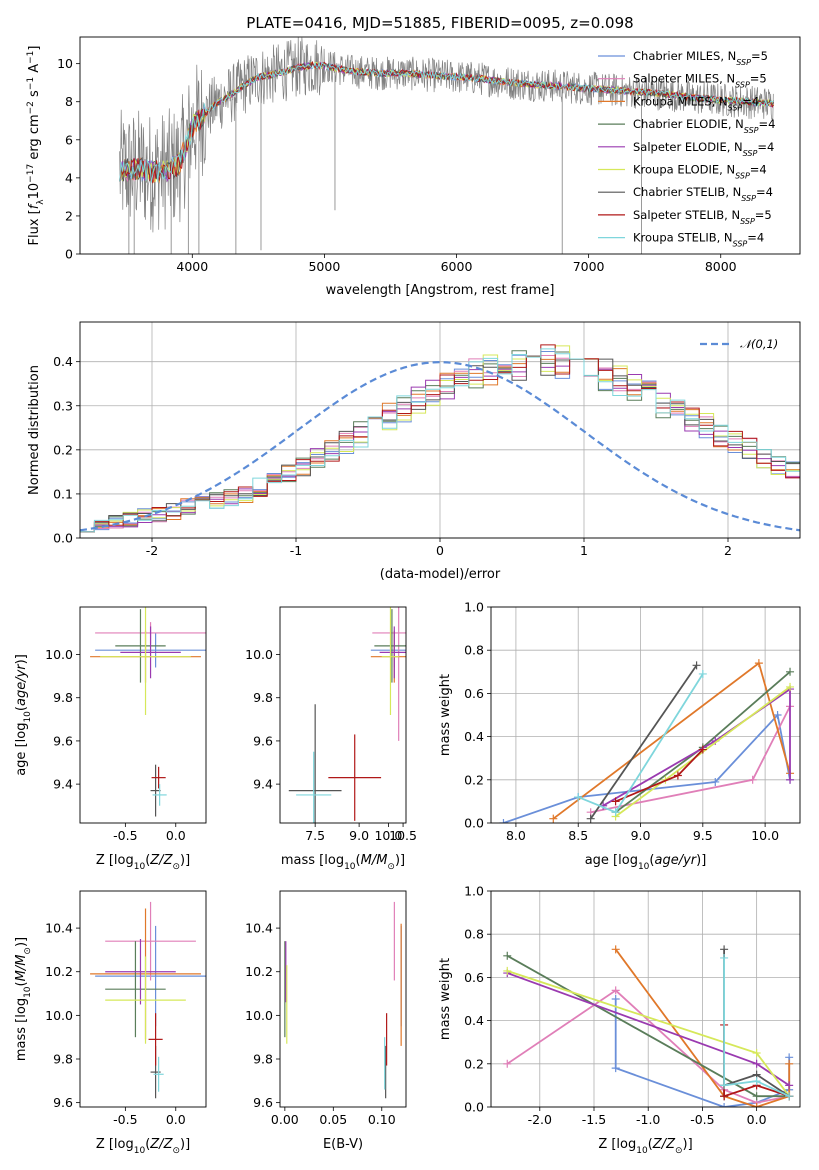 This screenshot has height=1170, width=819. Describe the element at coordinates (69, 254) in the screenshot. I see `y-tick-label: 0` at that location.